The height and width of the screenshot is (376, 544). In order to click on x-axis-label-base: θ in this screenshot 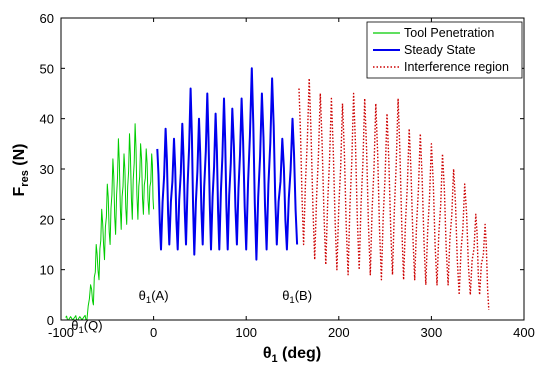, I will do `click(267, 353)`.